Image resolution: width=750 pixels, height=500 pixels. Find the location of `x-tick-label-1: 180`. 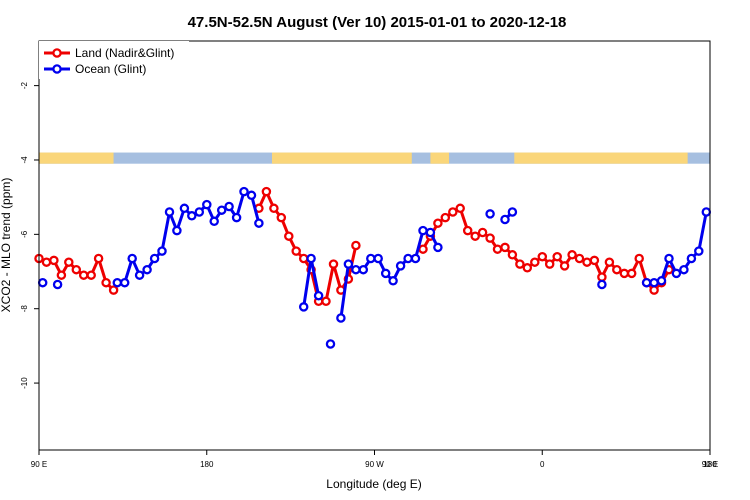

x-tick-label-1: 180 is located at coordinates (207, 464).